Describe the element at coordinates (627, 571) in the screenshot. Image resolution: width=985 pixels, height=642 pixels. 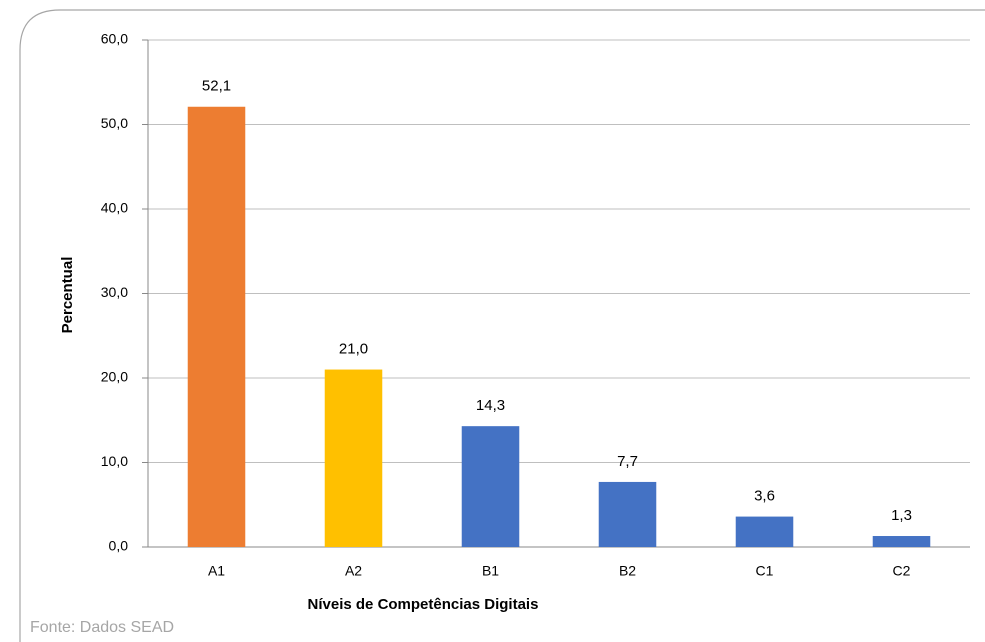
I see `x-tick-label: B2` at that location.